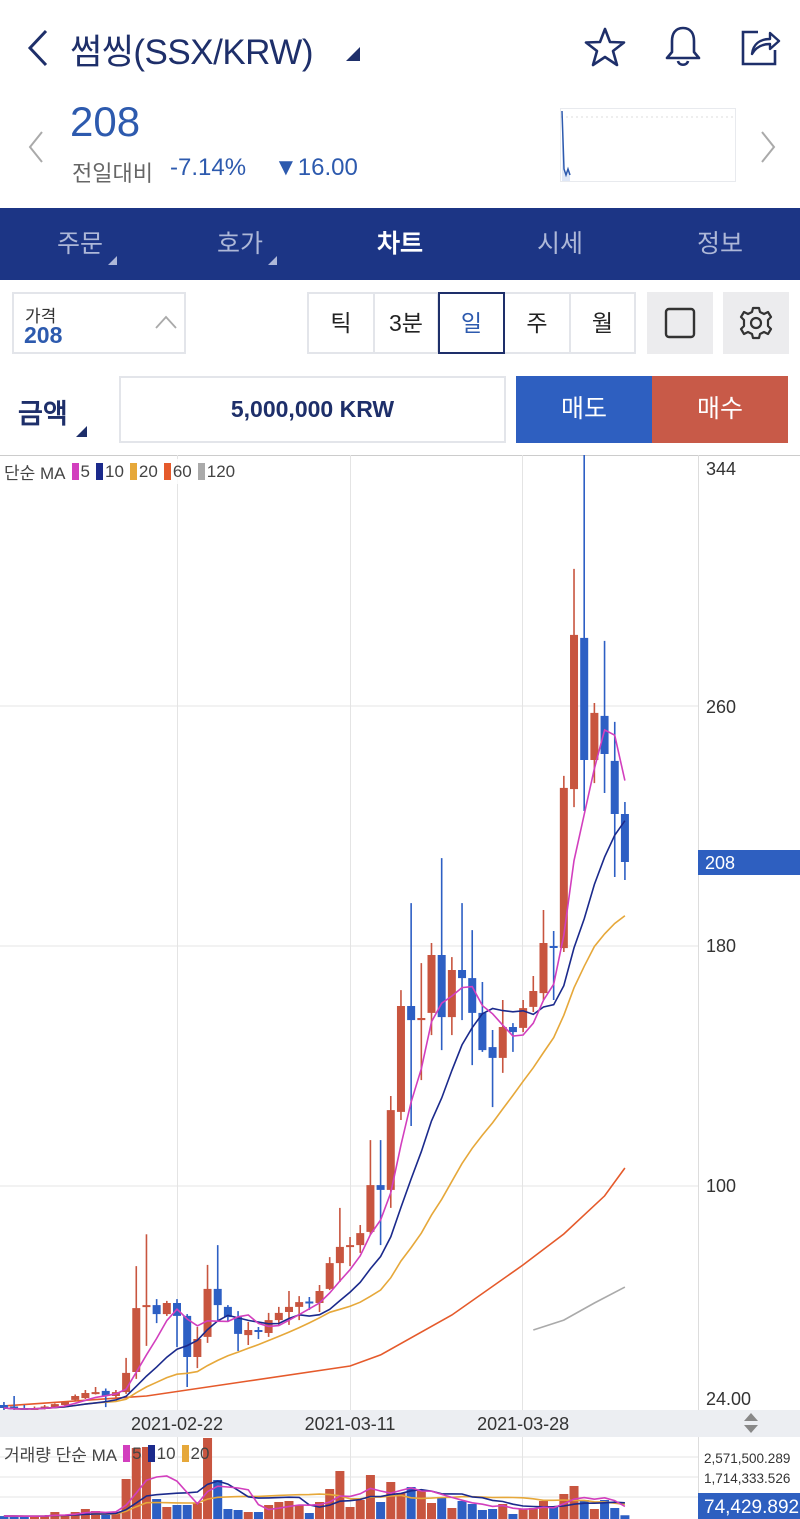 The image size is (800, 1519). Describe the element at coordinates (43, 335) in the screenshot. I see `price-selector-value: 208` at that location.